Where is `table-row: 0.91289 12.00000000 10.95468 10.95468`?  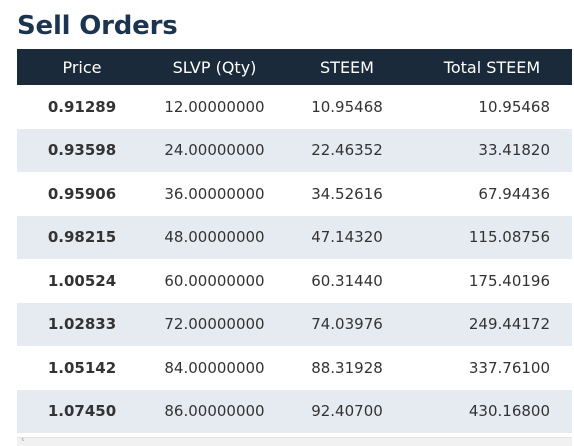 table-row: 0.91289 12.00000000 10.95468 10.95468 is located at coordinates (294, 107).